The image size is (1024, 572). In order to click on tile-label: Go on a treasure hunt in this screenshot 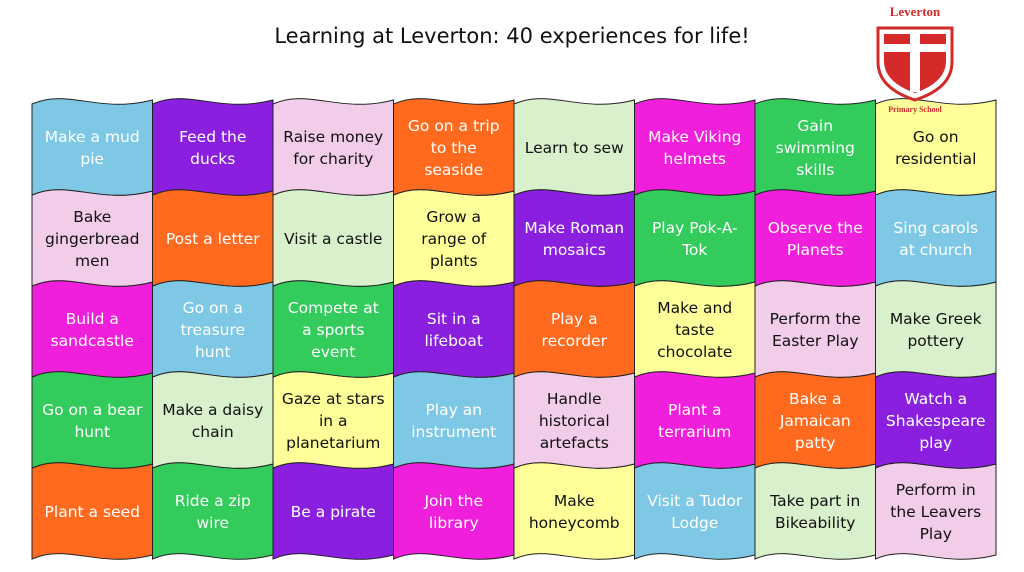, I will do `click(213, 329)`.